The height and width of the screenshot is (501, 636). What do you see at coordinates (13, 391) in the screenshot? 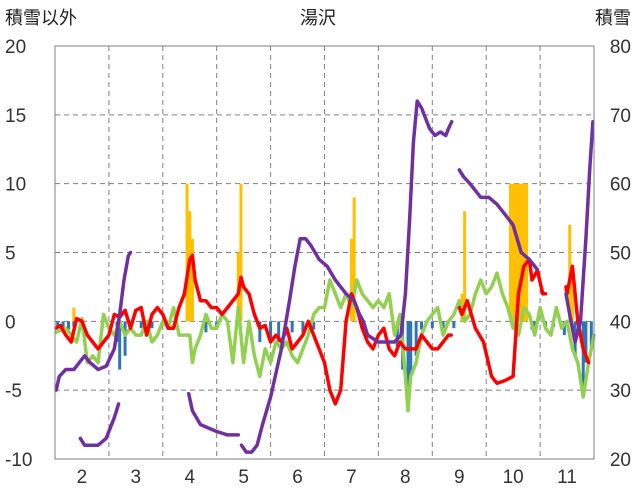
I see `left-tick-label: -5` at bounding box center [13, 391].